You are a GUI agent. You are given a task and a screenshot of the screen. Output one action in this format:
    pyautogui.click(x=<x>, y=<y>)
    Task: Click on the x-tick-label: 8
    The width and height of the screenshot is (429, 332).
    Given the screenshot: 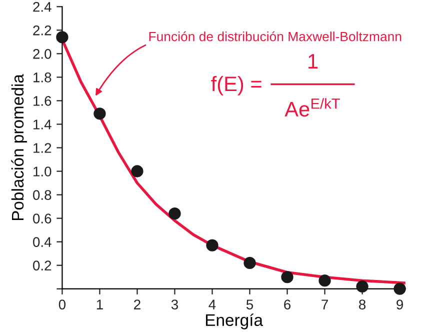 What is the action you would take?
    pyautogui.click(x=362, y=305)
    